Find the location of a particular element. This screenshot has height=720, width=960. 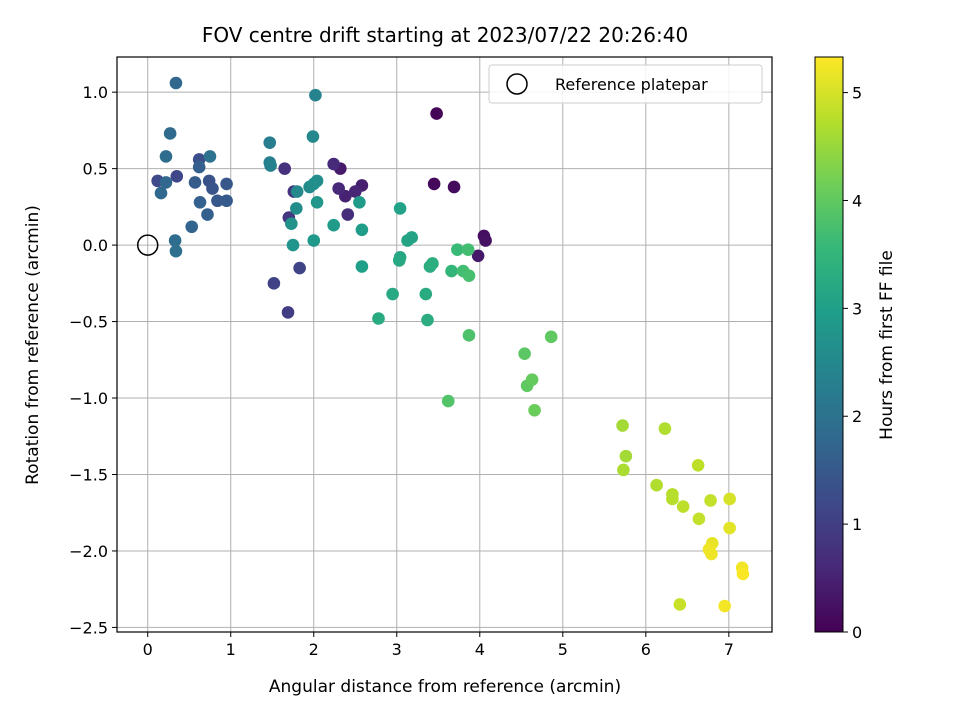

colorbar-tick-label: 5 is located at coordinates (857, 93).